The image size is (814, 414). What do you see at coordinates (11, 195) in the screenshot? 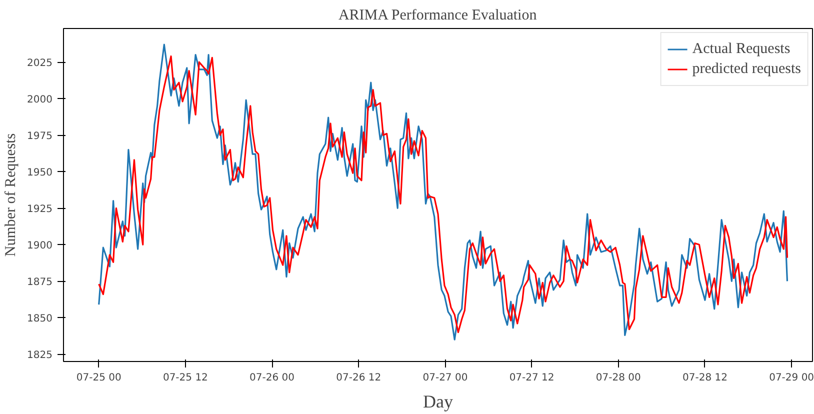
I see `y-axis-title: Number of Requests` at bounding box center [11, 195].